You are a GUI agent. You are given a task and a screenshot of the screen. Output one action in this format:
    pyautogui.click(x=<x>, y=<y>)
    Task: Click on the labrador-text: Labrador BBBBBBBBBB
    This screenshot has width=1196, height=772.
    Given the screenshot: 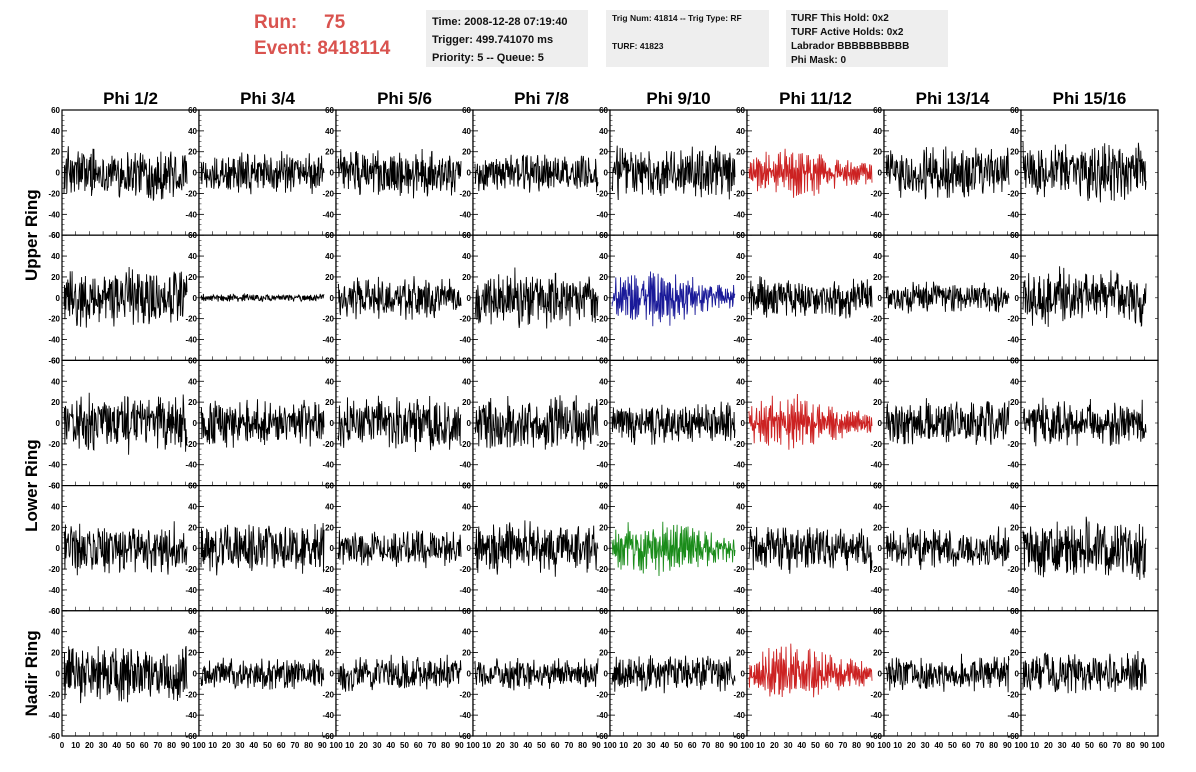 What is the action you would take?
    pyautogui.click(x=850, y=46)
    